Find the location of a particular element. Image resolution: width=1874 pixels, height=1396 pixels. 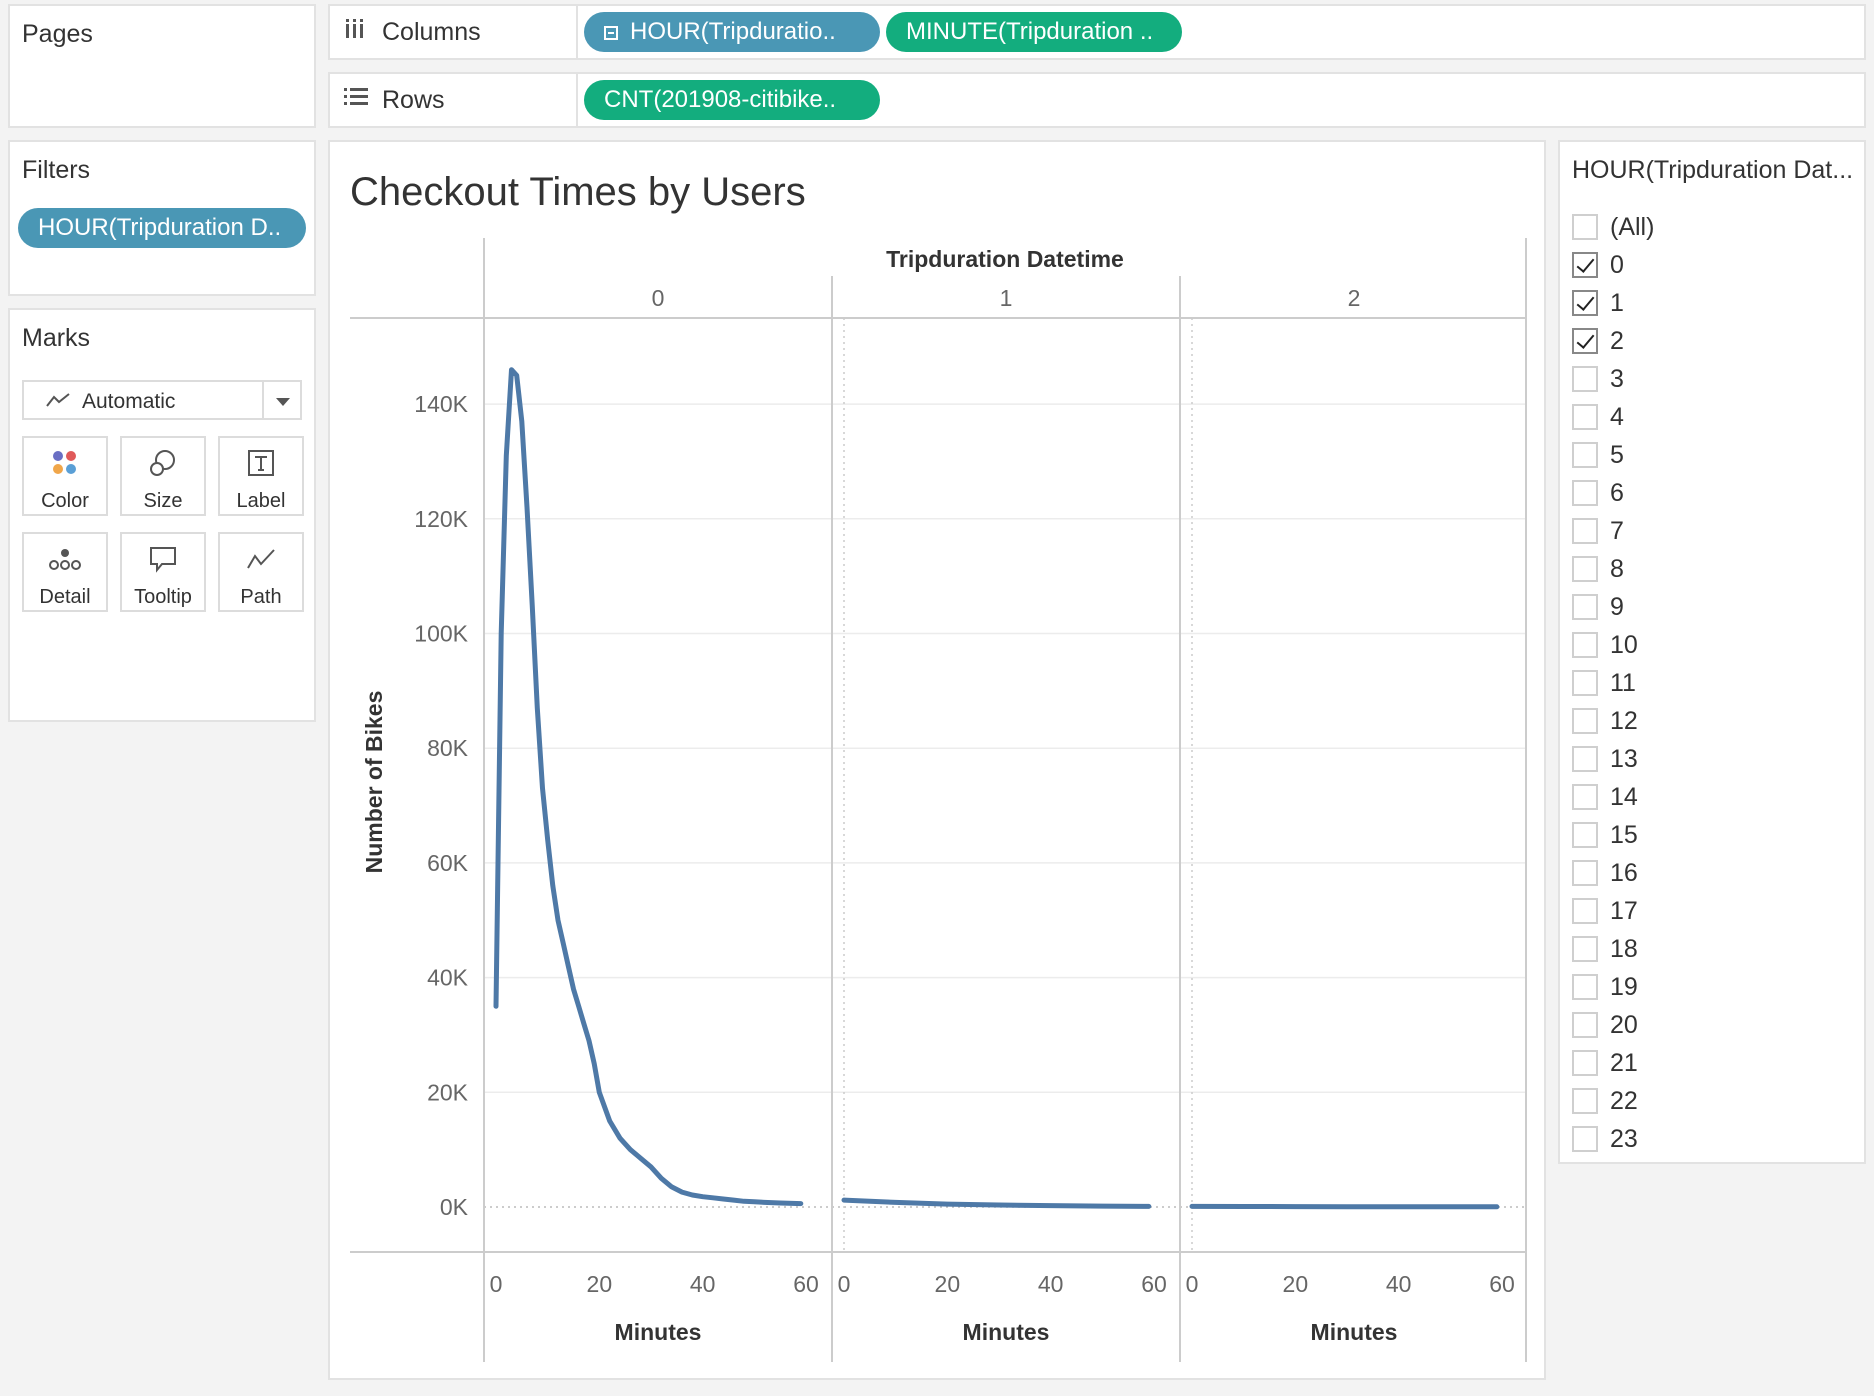

columns-shelf-label: Columns is located at coordinates (454, 32).